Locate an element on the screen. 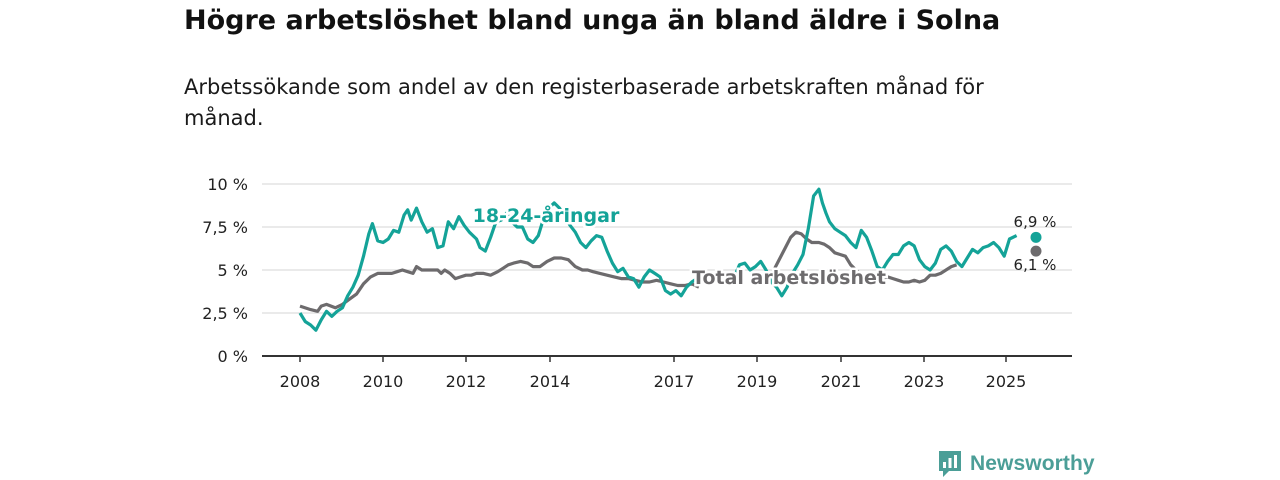  x-tick-label: 2008 is located at coordinates (300, 381).